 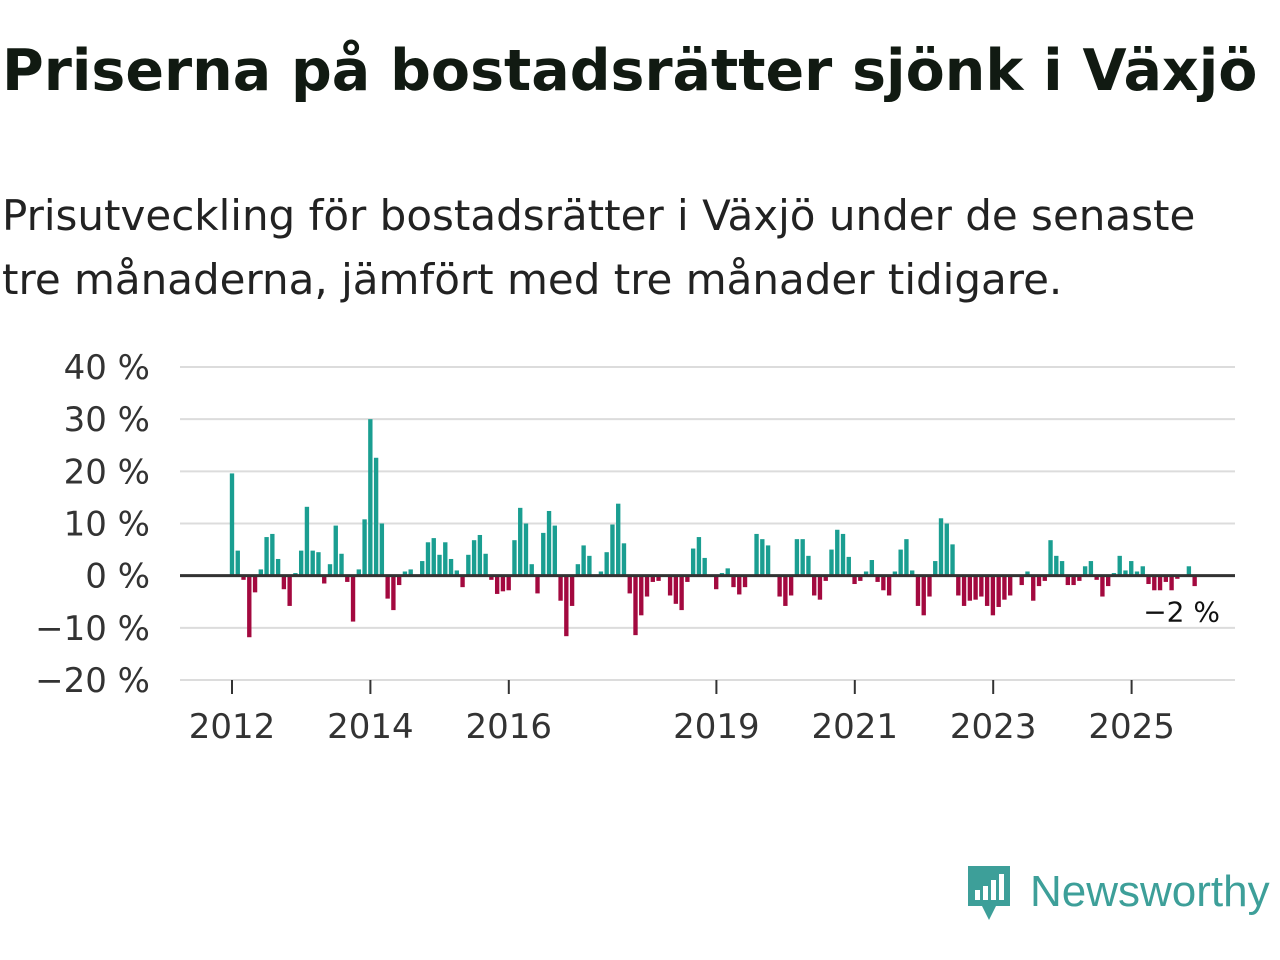 What do you see at coordinates (107, 525) in the screenshot?
I see `y-tick-label: 10 %` at bounding box center [107, 525].